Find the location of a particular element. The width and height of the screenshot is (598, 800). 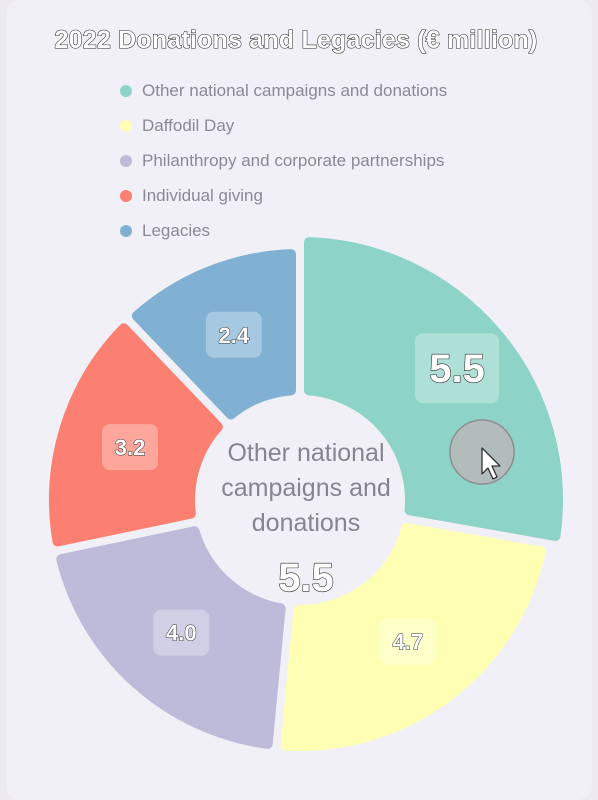

chart-title: 2022 Donations and Legacies (€ million) is located at coordinates (296, 39).